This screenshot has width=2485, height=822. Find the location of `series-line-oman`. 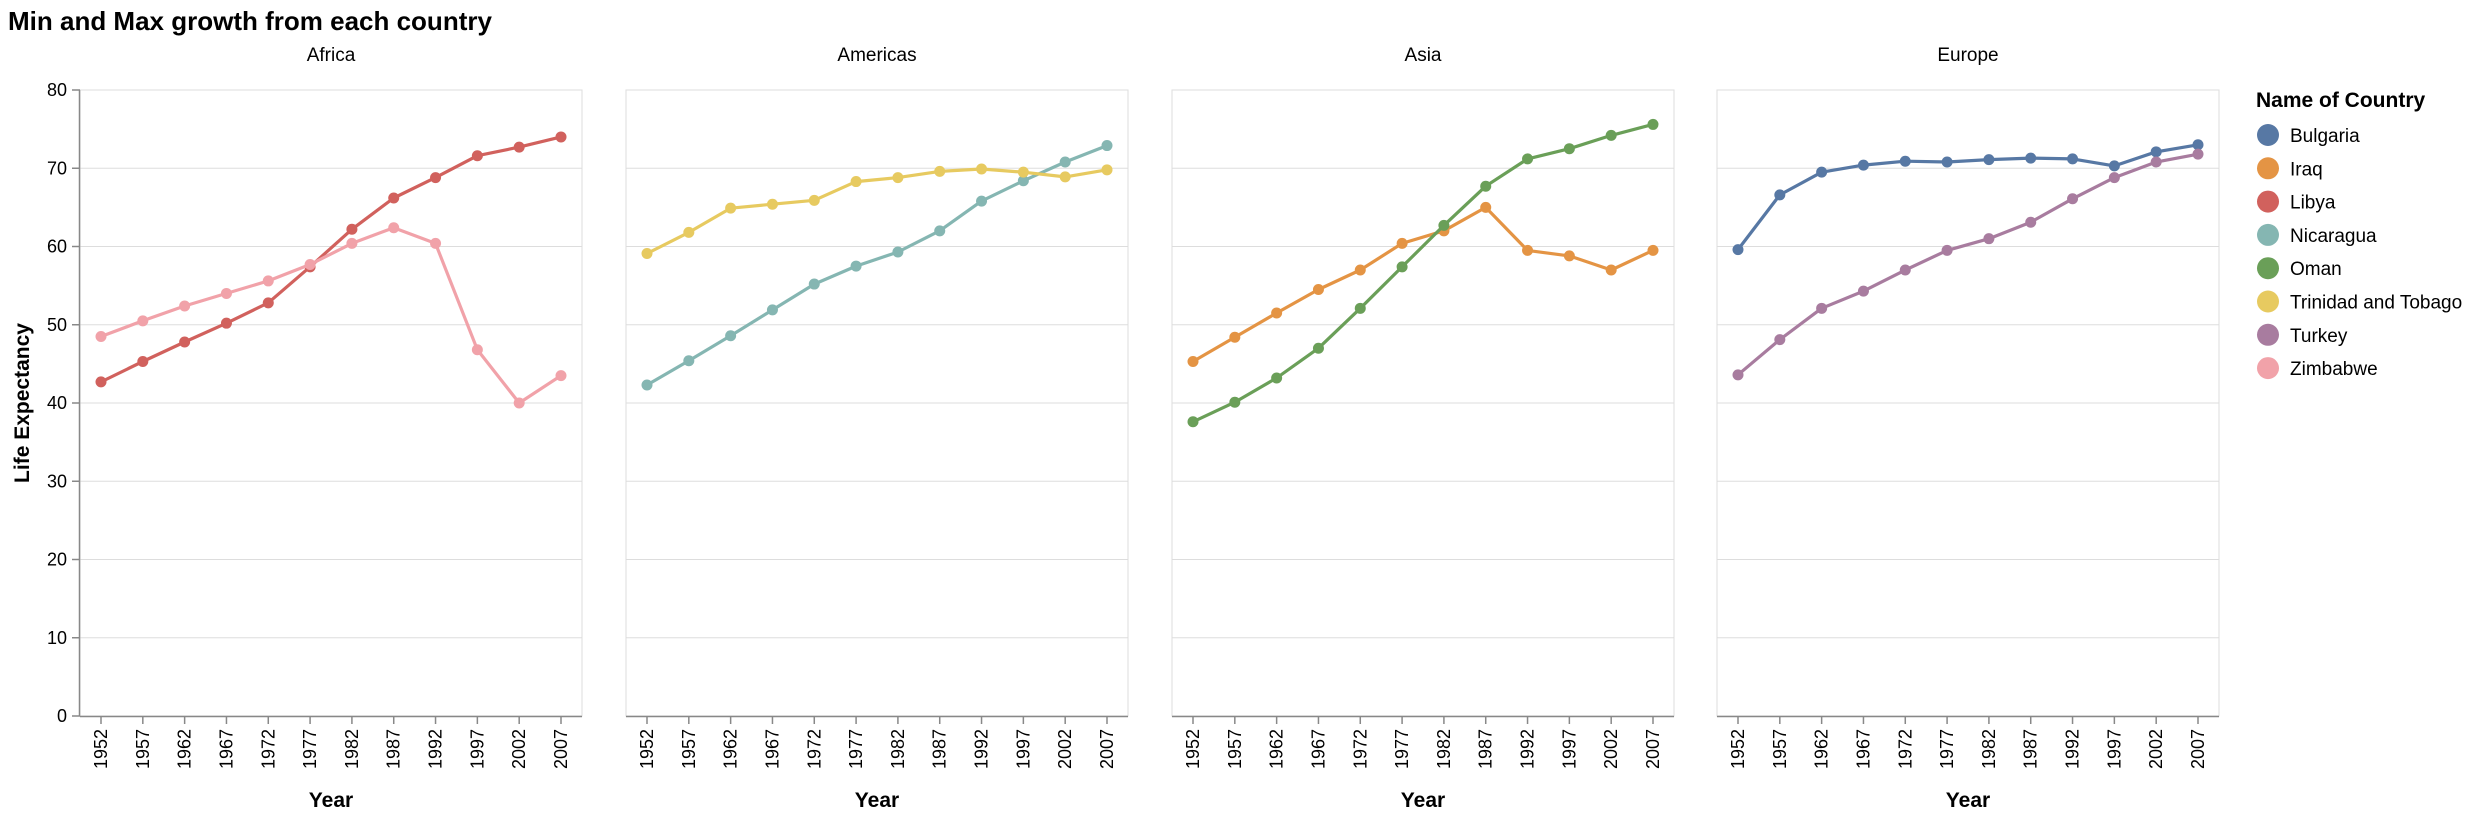

series-line-oman is located at coordinates (1423, 273).